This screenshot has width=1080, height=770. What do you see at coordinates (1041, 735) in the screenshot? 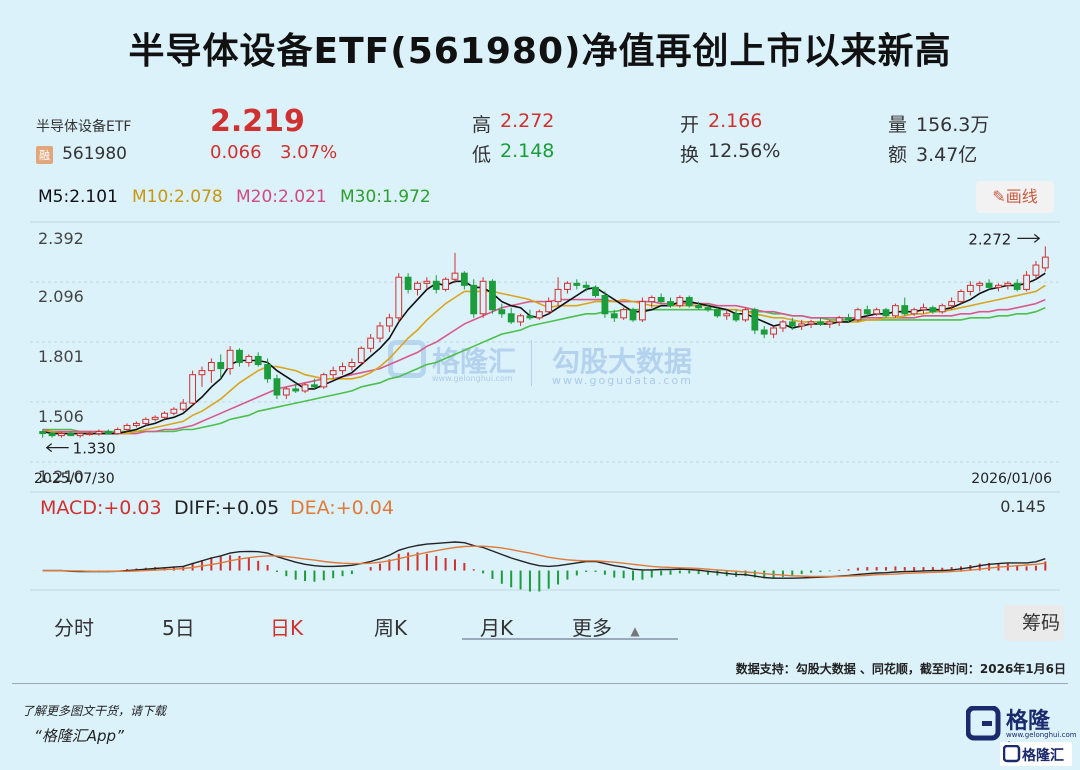
I see `logo-url: www.gelonghui.com` at bounding box center [1041, 735].